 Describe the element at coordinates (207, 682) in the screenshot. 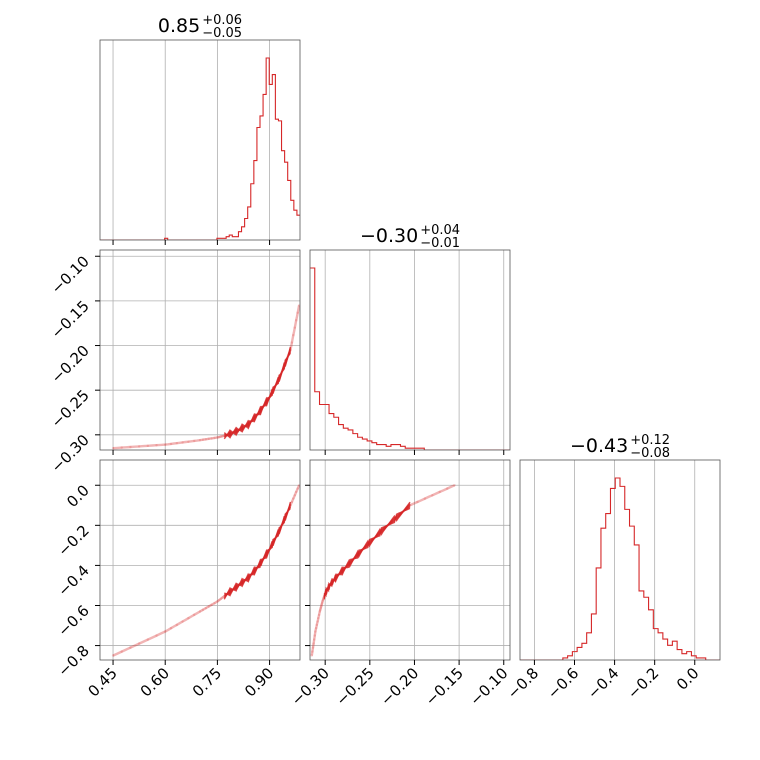

I see `x-tick-label: 0.75` at that location.